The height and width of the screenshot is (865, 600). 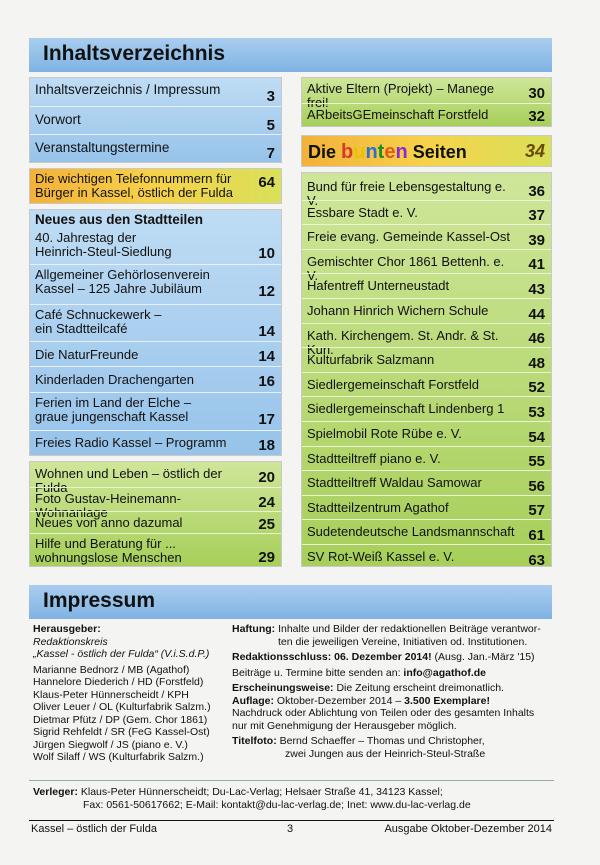 What do you see at coordinates (536, 388) in the screenshot?
I see `toc-item-page: 52` at bounding box center [536, 388].